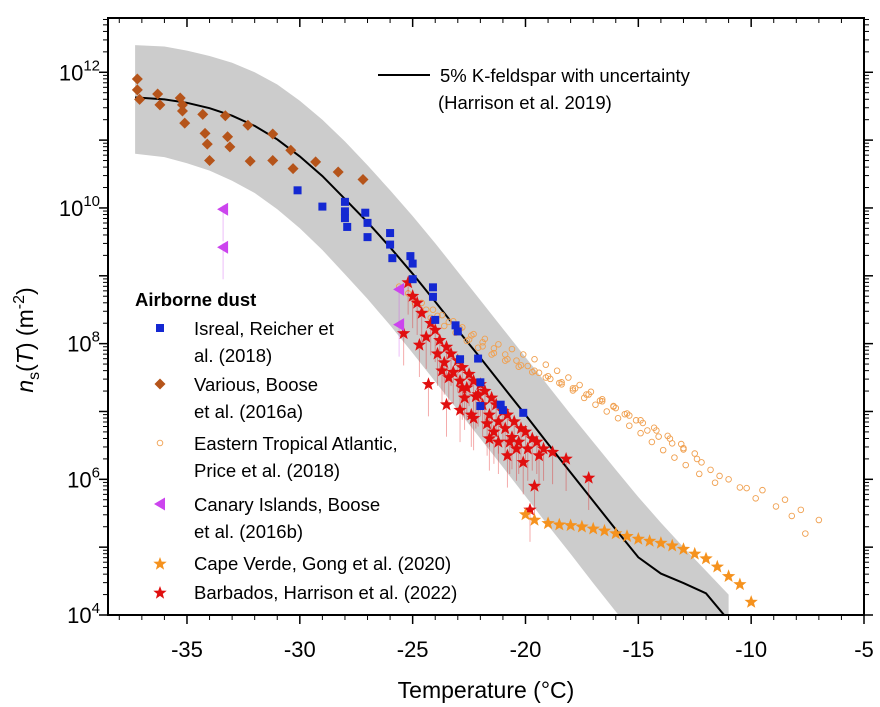 This screenshot has height=707, width=880. Describe the element at coordinates (325, 592) in the screenshot. I see `legend-label-series-5-line-1: Barbados, Harrison et al. (2022)` at that location.